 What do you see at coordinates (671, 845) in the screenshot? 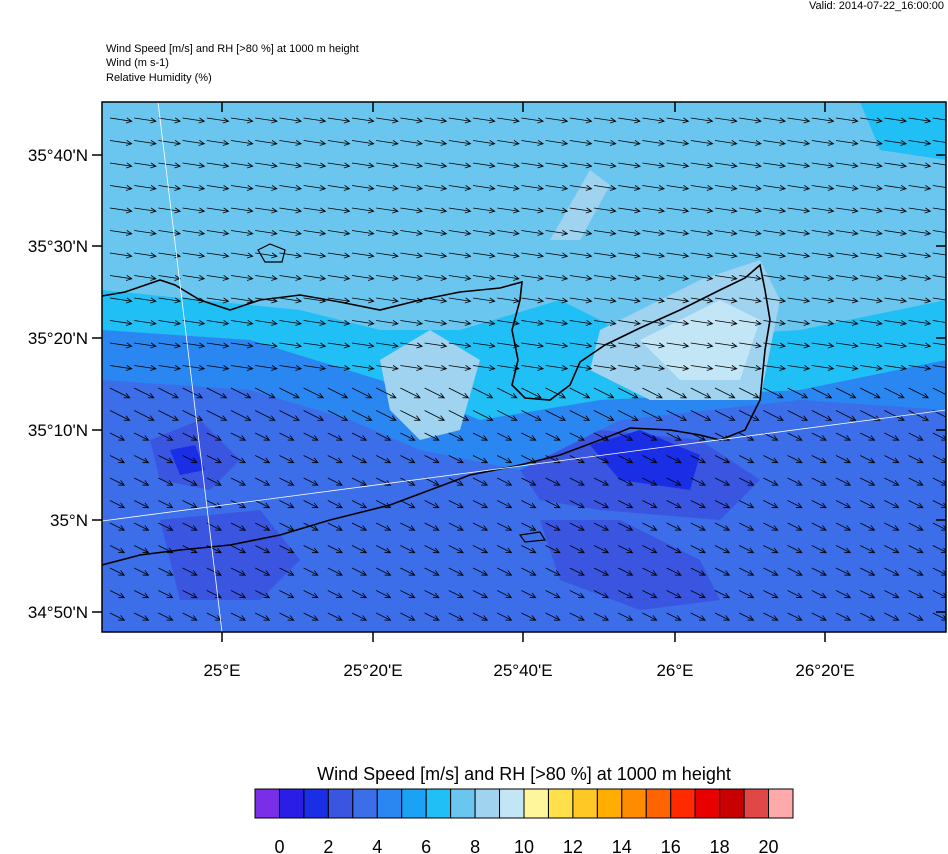
I see `colorbar-label: 16` at bounding box center [671, 845].